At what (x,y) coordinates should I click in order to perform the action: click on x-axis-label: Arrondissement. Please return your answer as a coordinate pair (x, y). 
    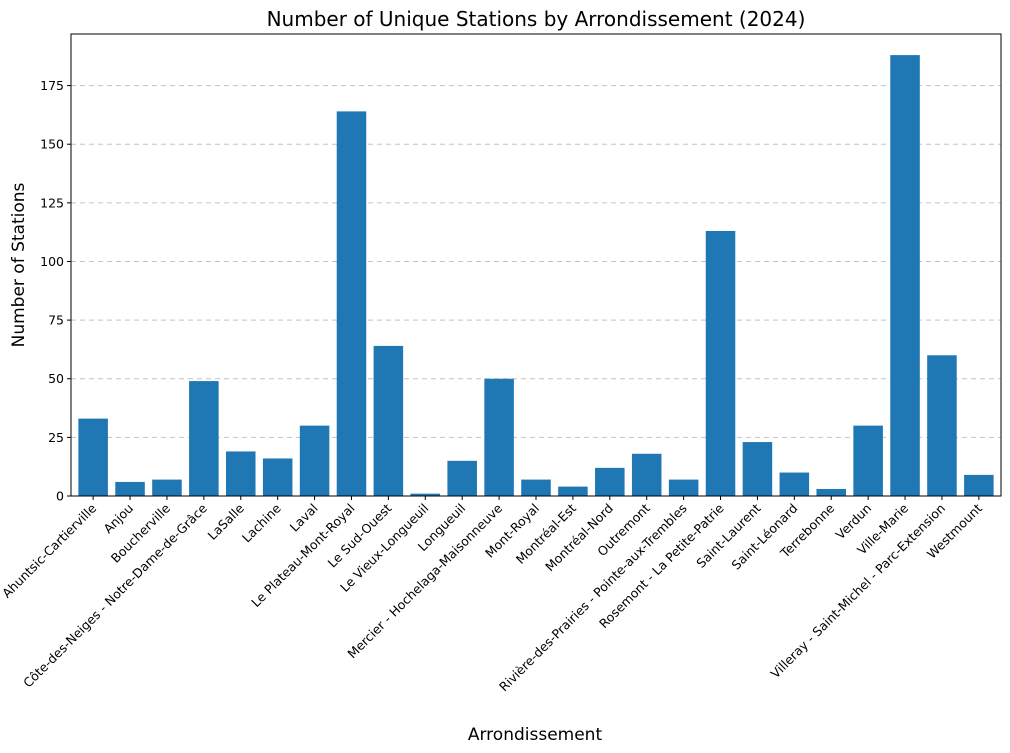
    Looking at the image, I should click on (535, 735).